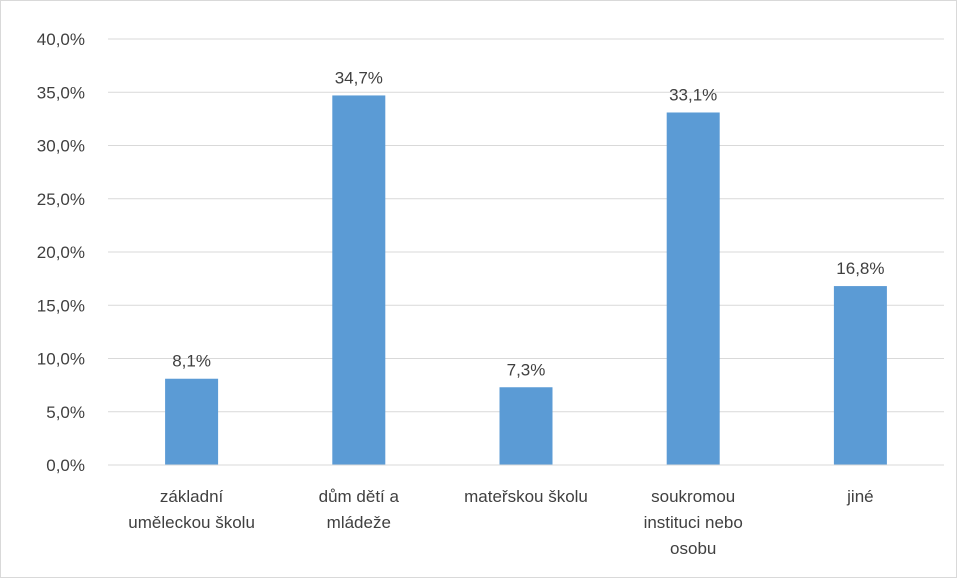 The height and width of the screenshot is (578, 957). Describe the element at coordinates (61, 39) in the screenshot. I see `y-tick-label: 40,0%` at that location.